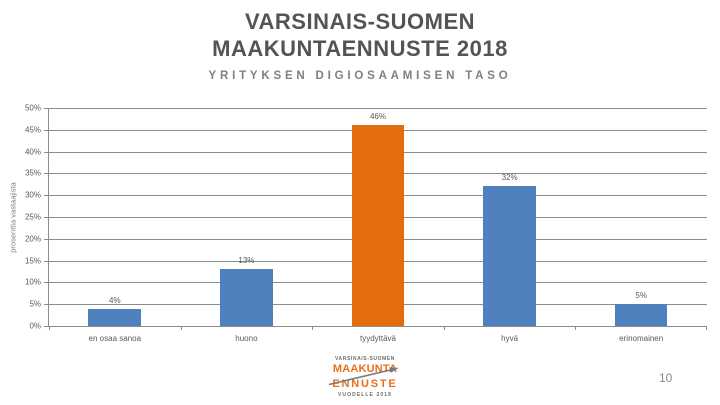  Describe the element at coordinates (32, 173) in the screenshot. I see `y-axis-tick-label: 35%` at that location.